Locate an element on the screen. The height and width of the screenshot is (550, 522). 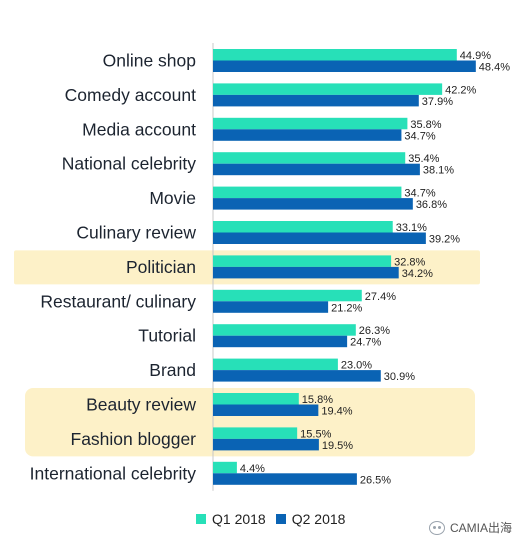
value-label-q2-movie: 36.8% is located at coordinates (431, 205).